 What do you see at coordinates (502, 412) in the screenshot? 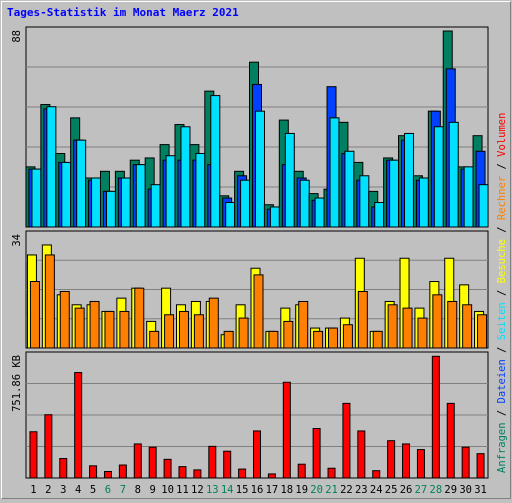
I see `legend-part-1: /` at bounding box center [502, 412].